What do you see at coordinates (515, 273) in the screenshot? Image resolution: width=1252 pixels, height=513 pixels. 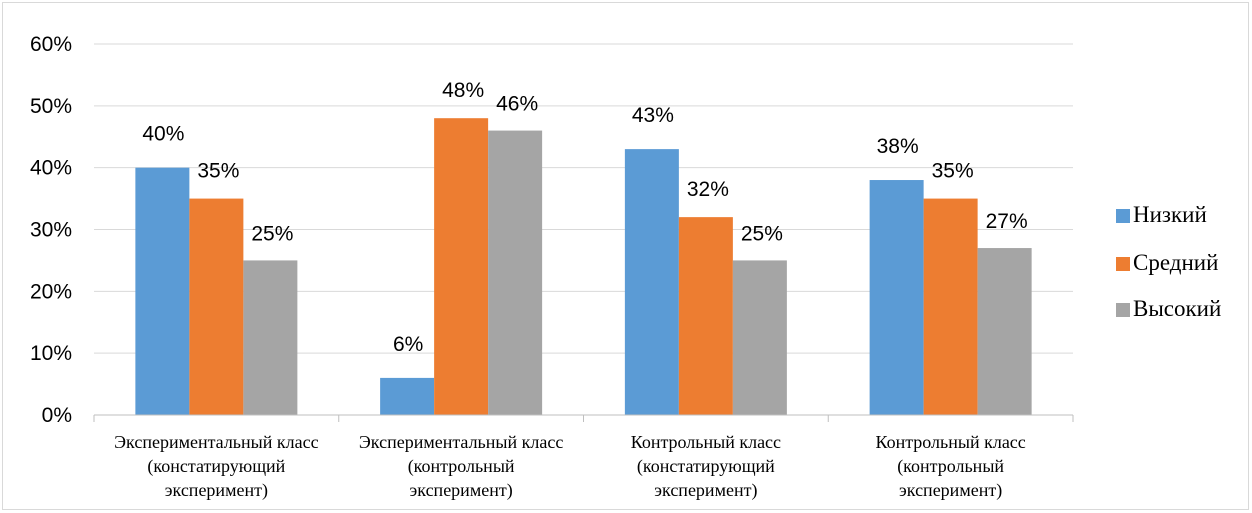 I see `bar-Высокий-1` at bounding box center [515, 273].